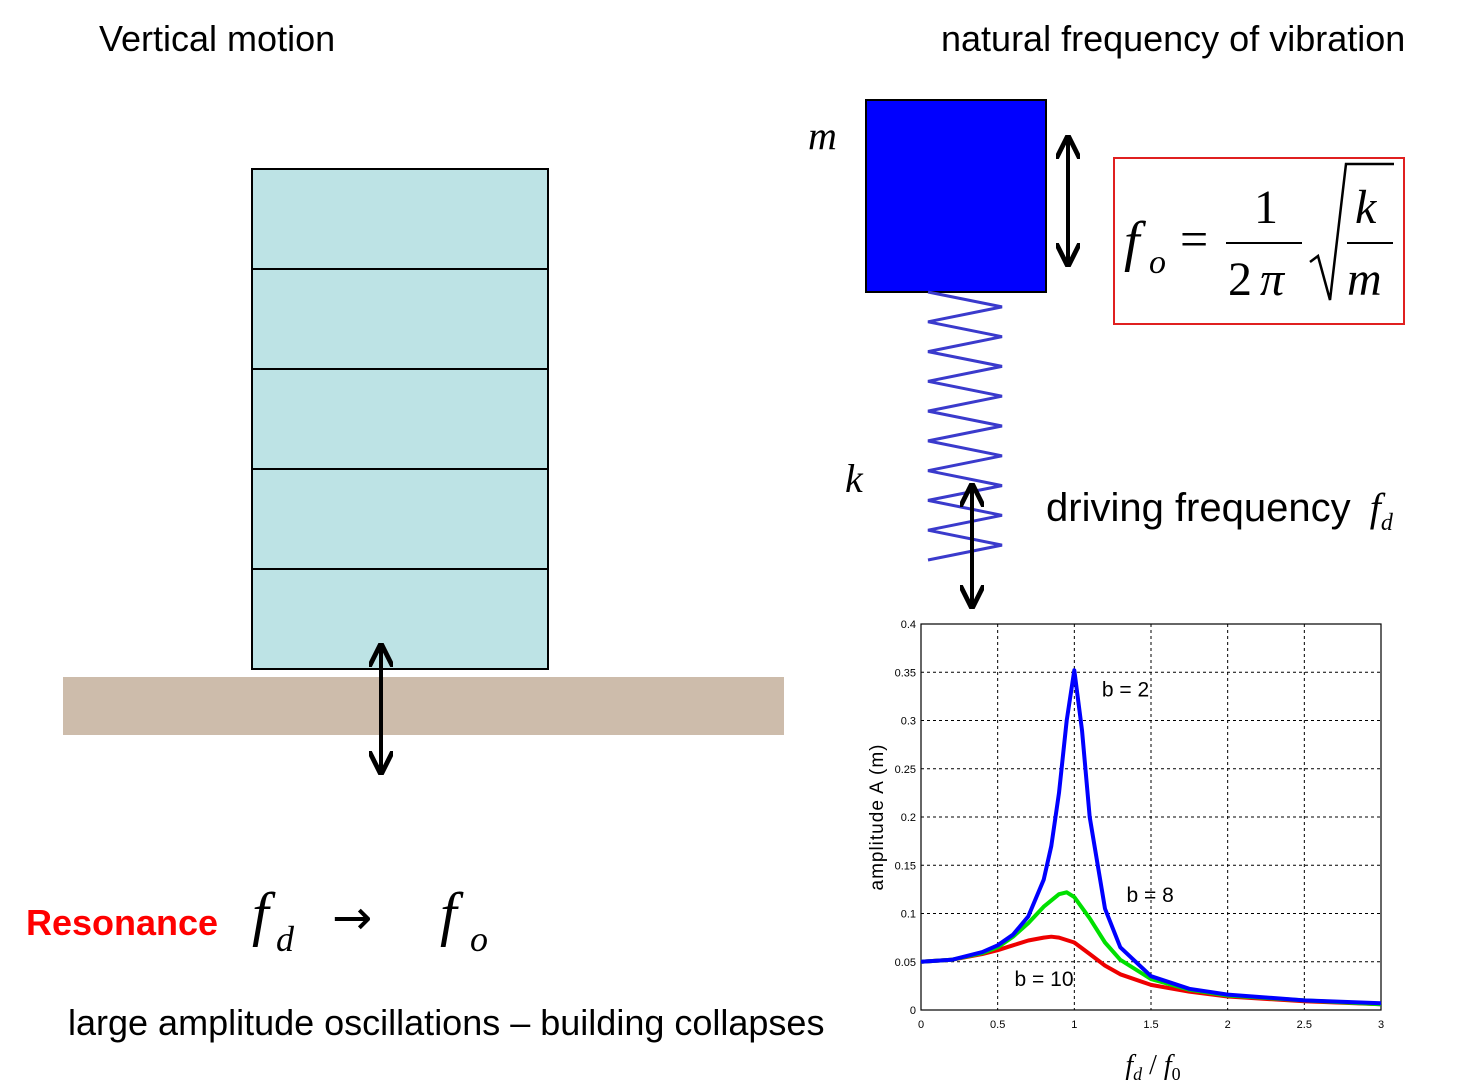 The image size is (1473, 1086). I want to click on y-tick-label: 0.3, so click(908, 722).